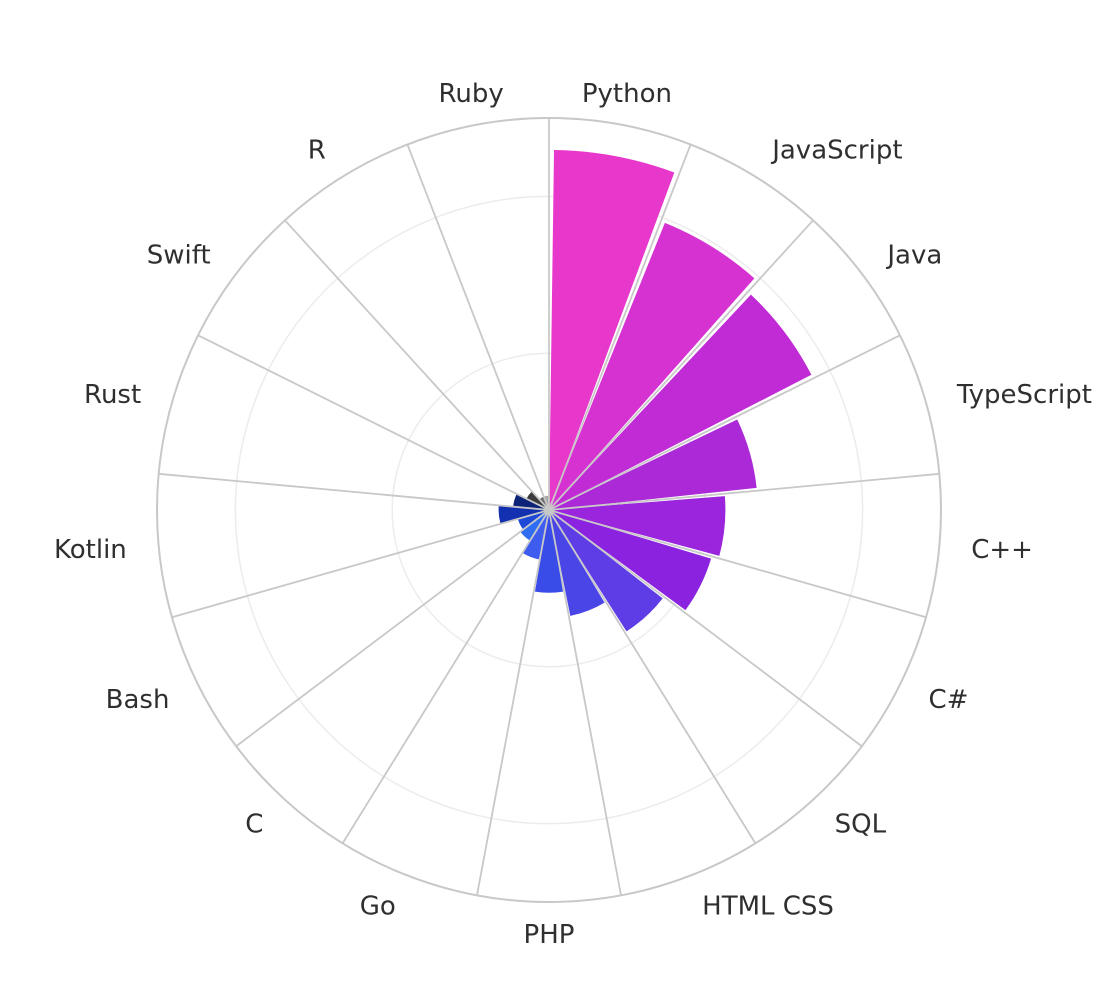 The image size is (1100, 992). I want to click on label-html-css: HTML CSS, so click(768, 906).